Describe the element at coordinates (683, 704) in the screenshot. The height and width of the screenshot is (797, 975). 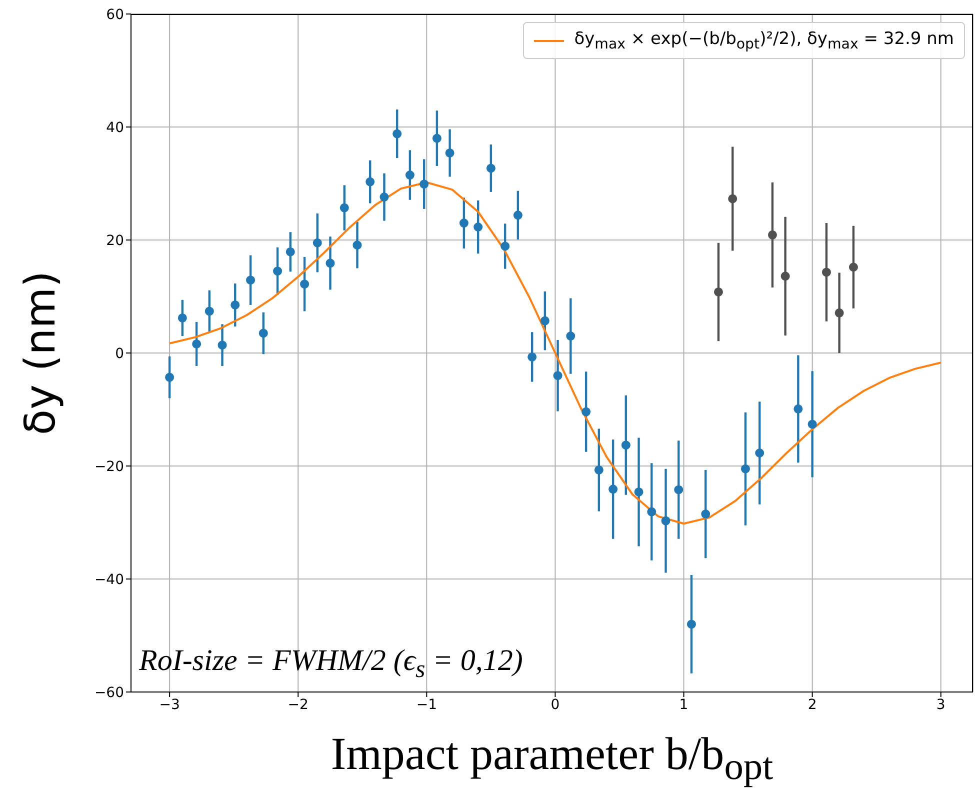
I see `x-tick-label: 1` at that location.